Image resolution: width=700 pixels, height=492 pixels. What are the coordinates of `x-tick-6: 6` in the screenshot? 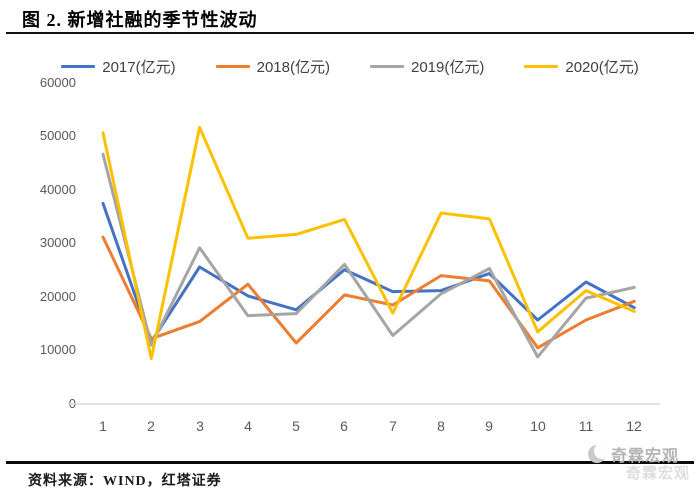 It's located at (344, 426).